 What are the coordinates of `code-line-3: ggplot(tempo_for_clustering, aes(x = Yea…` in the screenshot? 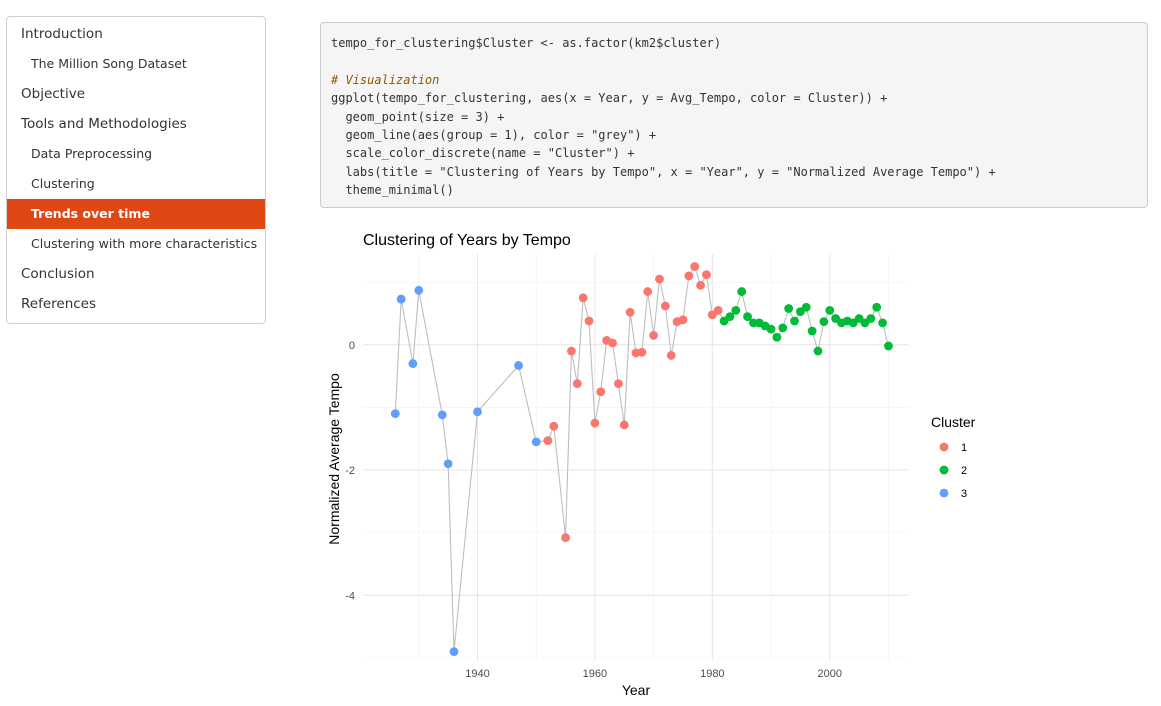 It's located at (609, 98).